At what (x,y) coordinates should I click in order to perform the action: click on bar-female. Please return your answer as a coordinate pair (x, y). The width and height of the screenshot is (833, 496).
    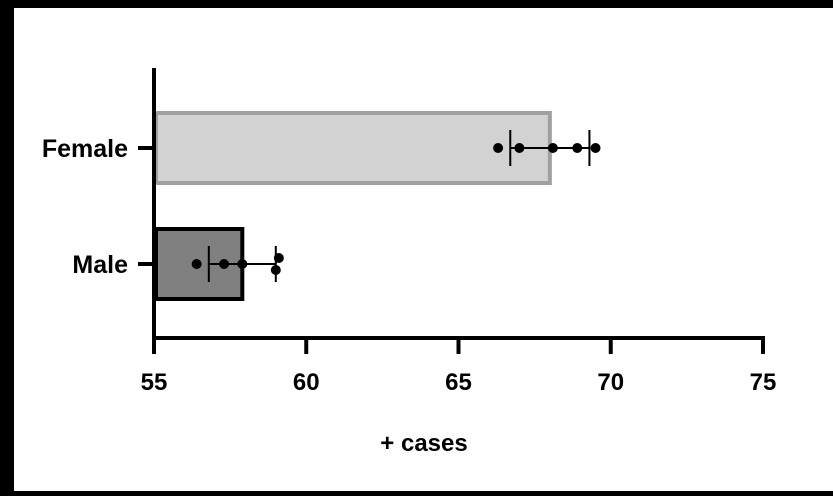
    Looking at the image, I should click on (353, 148).